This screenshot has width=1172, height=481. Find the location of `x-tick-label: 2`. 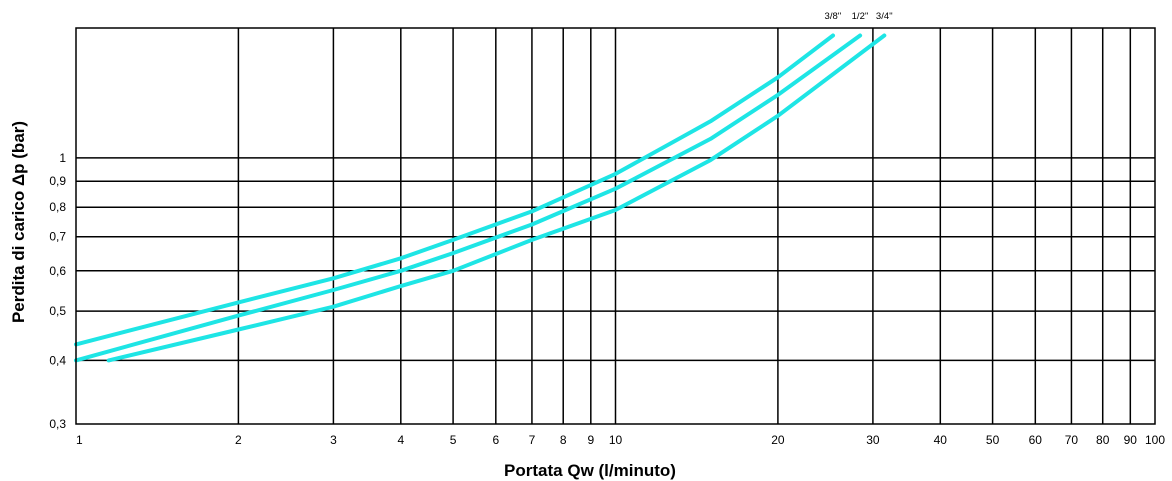

x-tick-label: 2 is located at coordinates (238, 440).